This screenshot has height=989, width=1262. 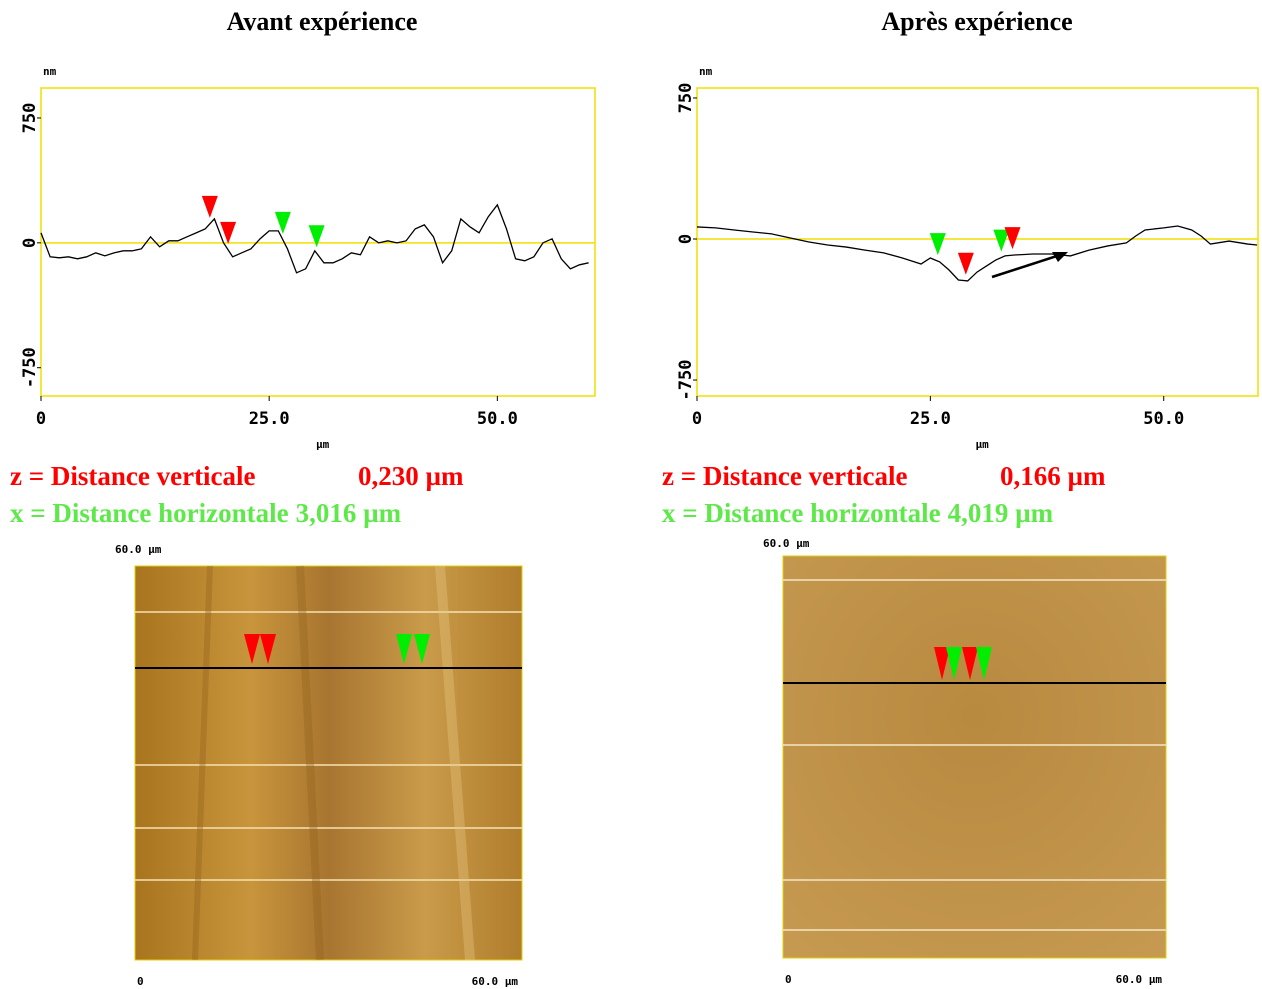 I want to click on x-value: 4,019 µm, so click(x=1001, y=513).